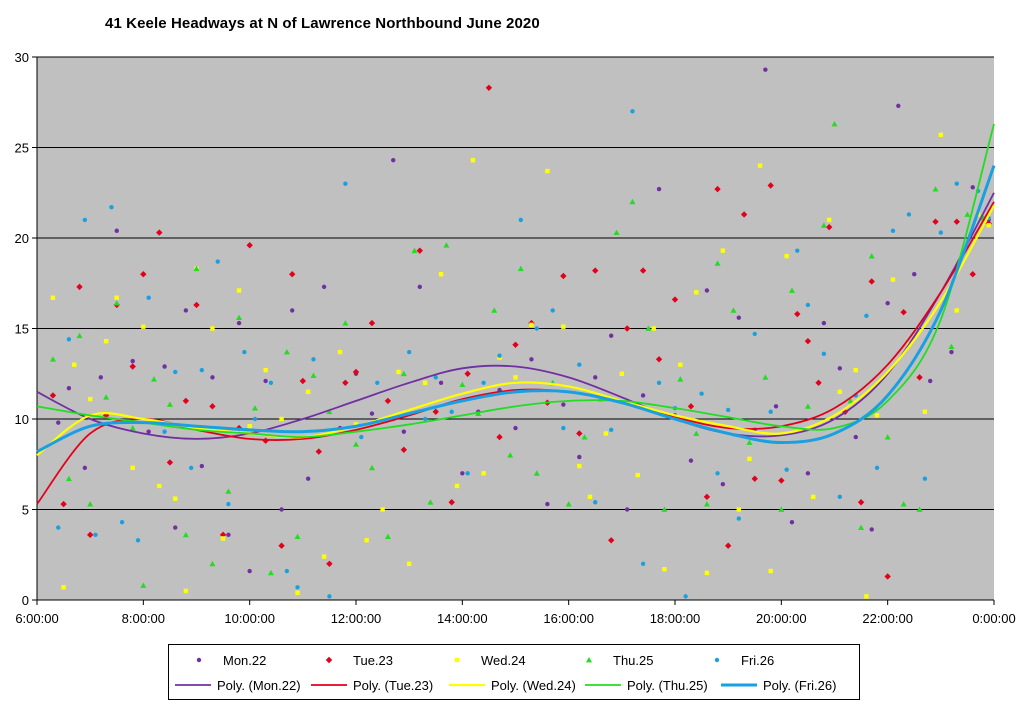 This screenshot has width=1024, height=704. What do you see at coordinates (462, 618) in the screenshot?
I see `x-tick-label: 14:00:00` at bounding box center [462, 618].